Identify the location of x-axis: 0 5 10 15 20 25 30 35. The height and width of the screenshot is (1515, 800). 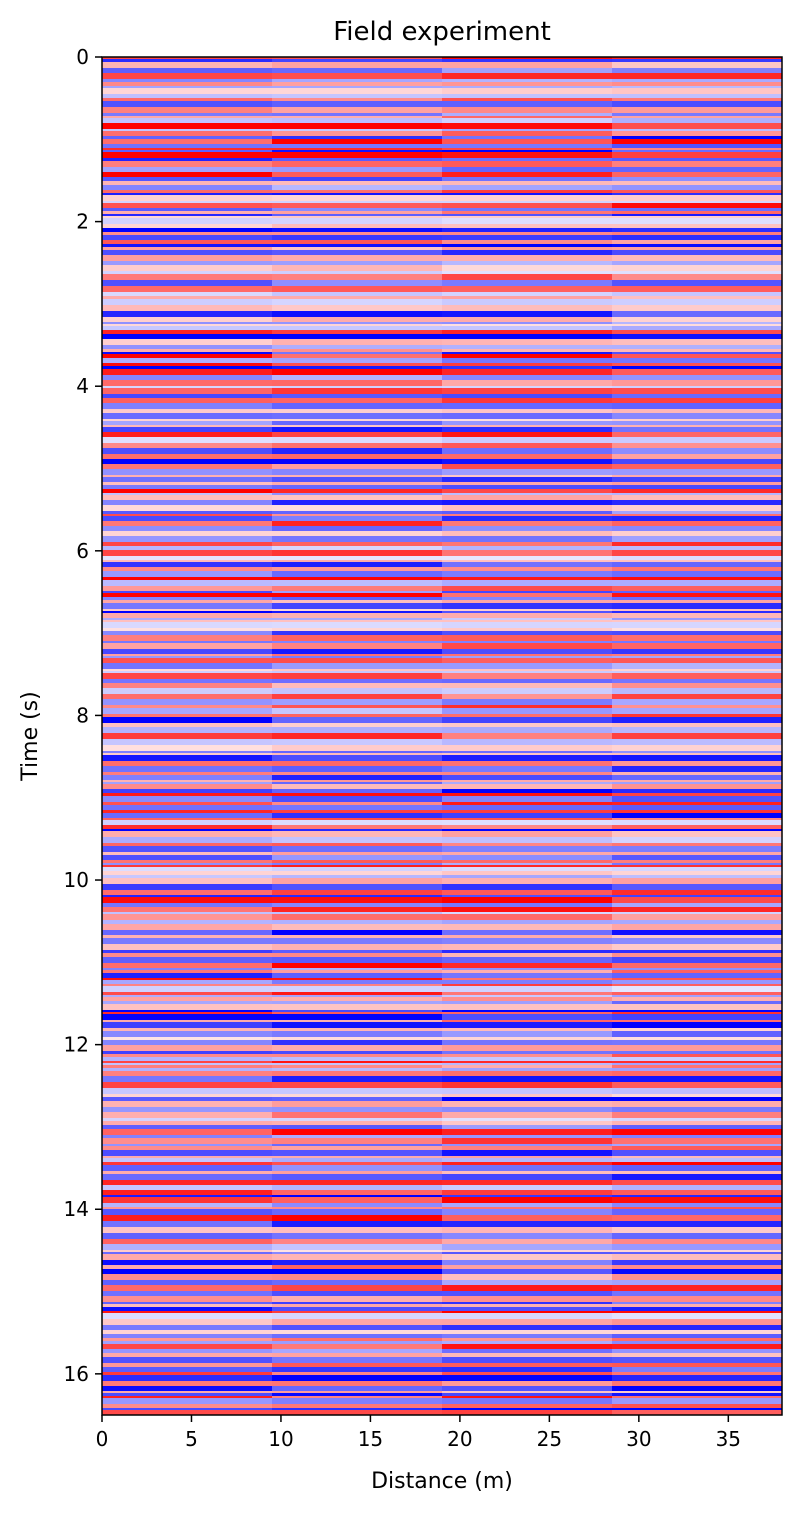
(418, 1433).